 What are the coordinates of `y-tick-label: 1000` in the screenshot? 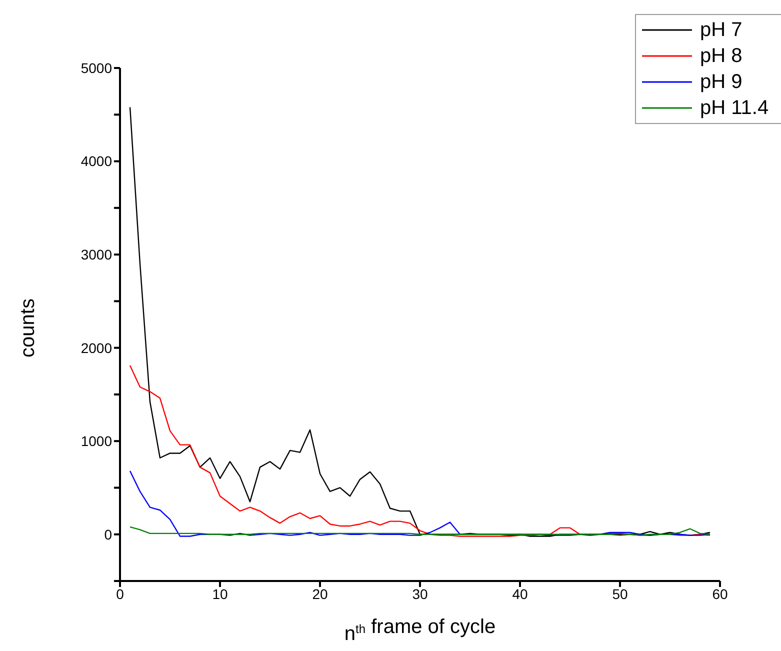 It's located at (96, 441).